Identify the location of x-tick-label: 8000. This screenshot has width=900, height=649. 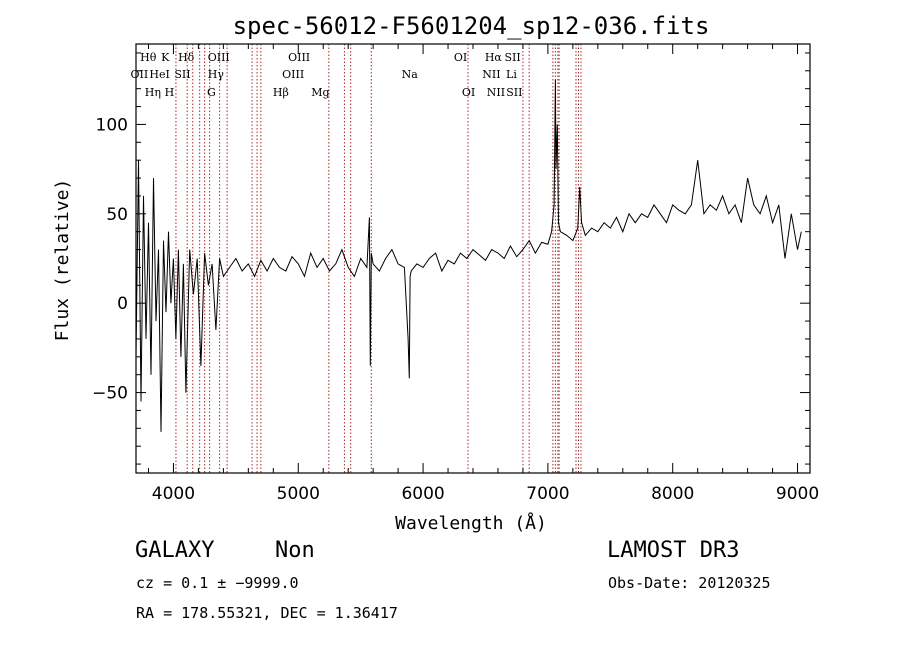
(672, 494).